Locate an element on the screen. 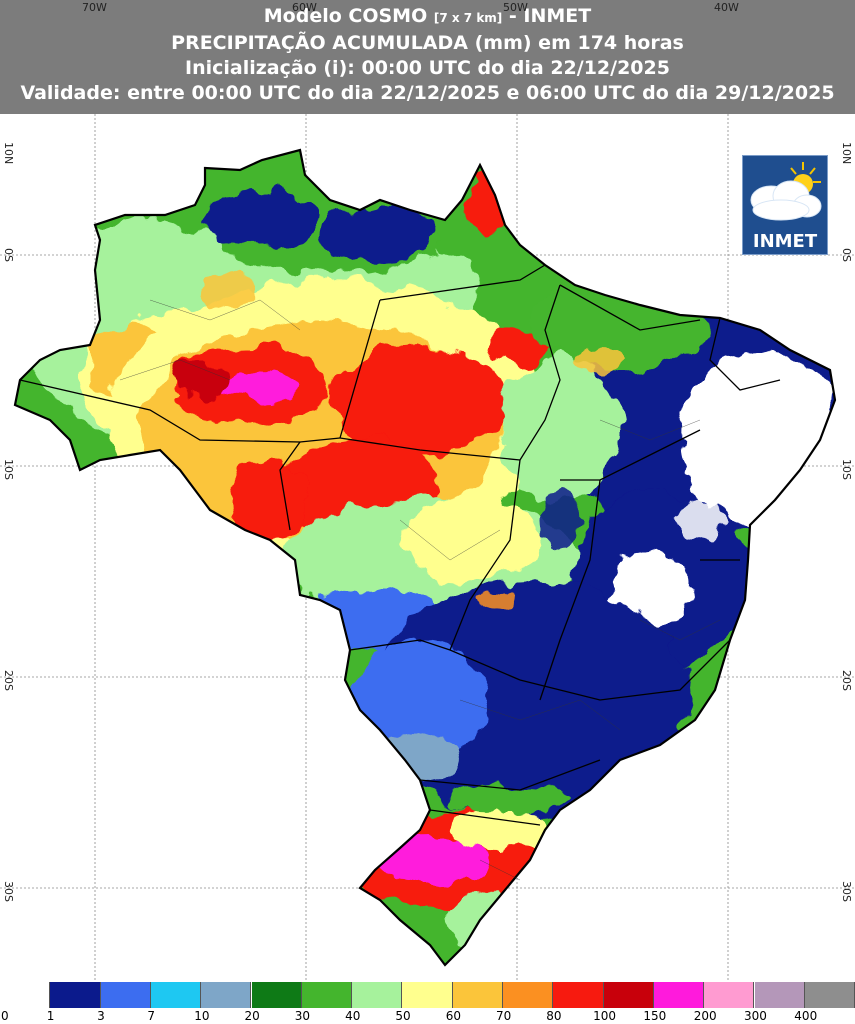  lon-label-40w: 40W is located at coordinates (726, 7).